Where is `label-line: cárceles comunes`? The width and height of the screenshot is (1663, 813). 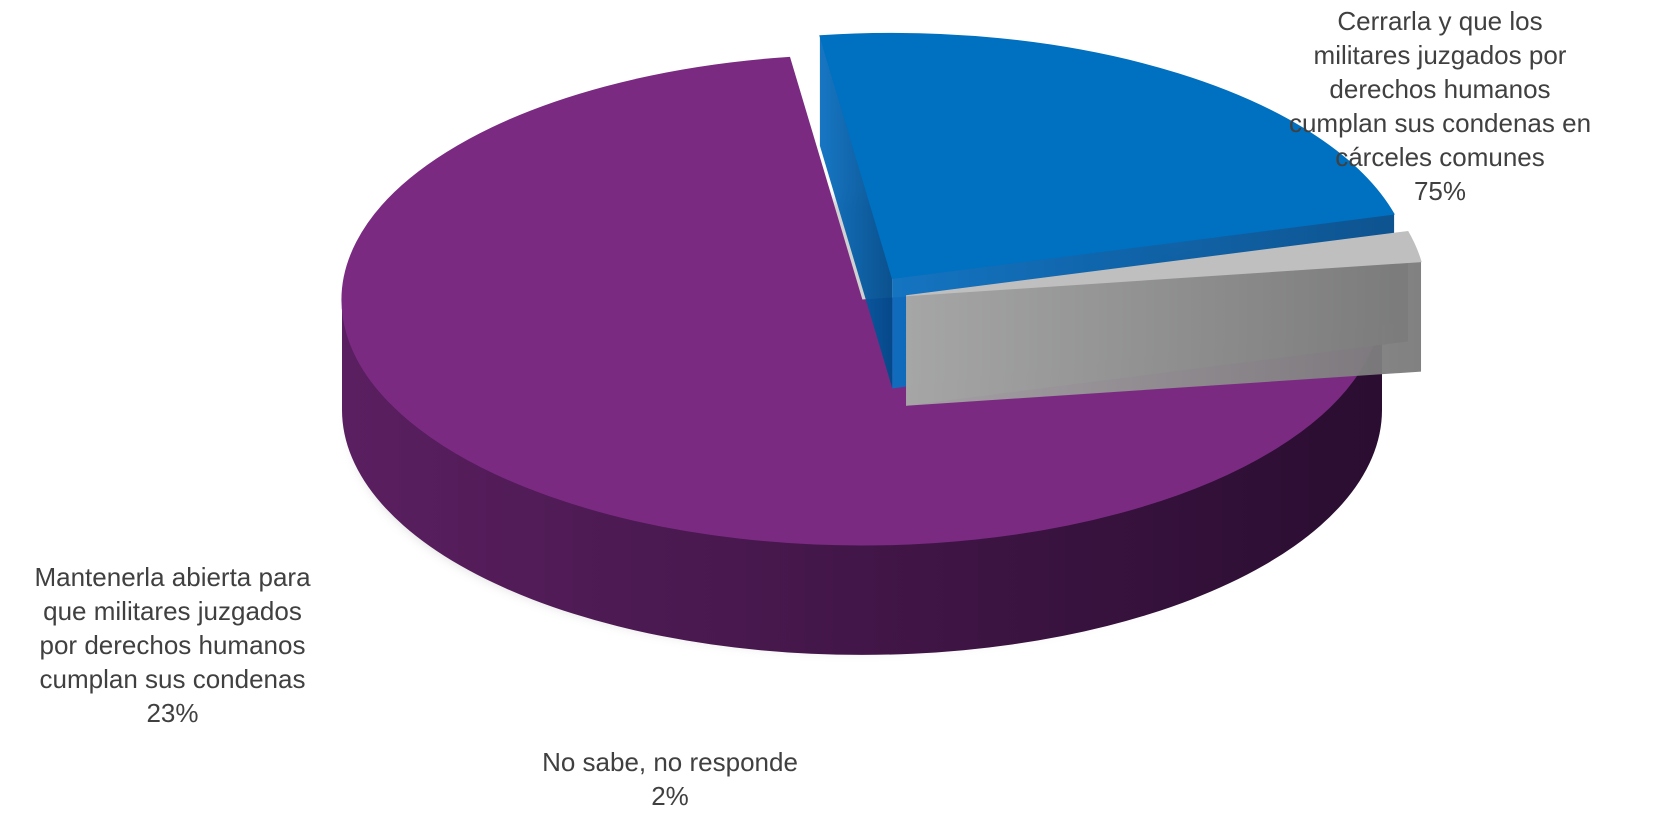 label-line: cárceles comunes is located at coordinates (1440, 157).